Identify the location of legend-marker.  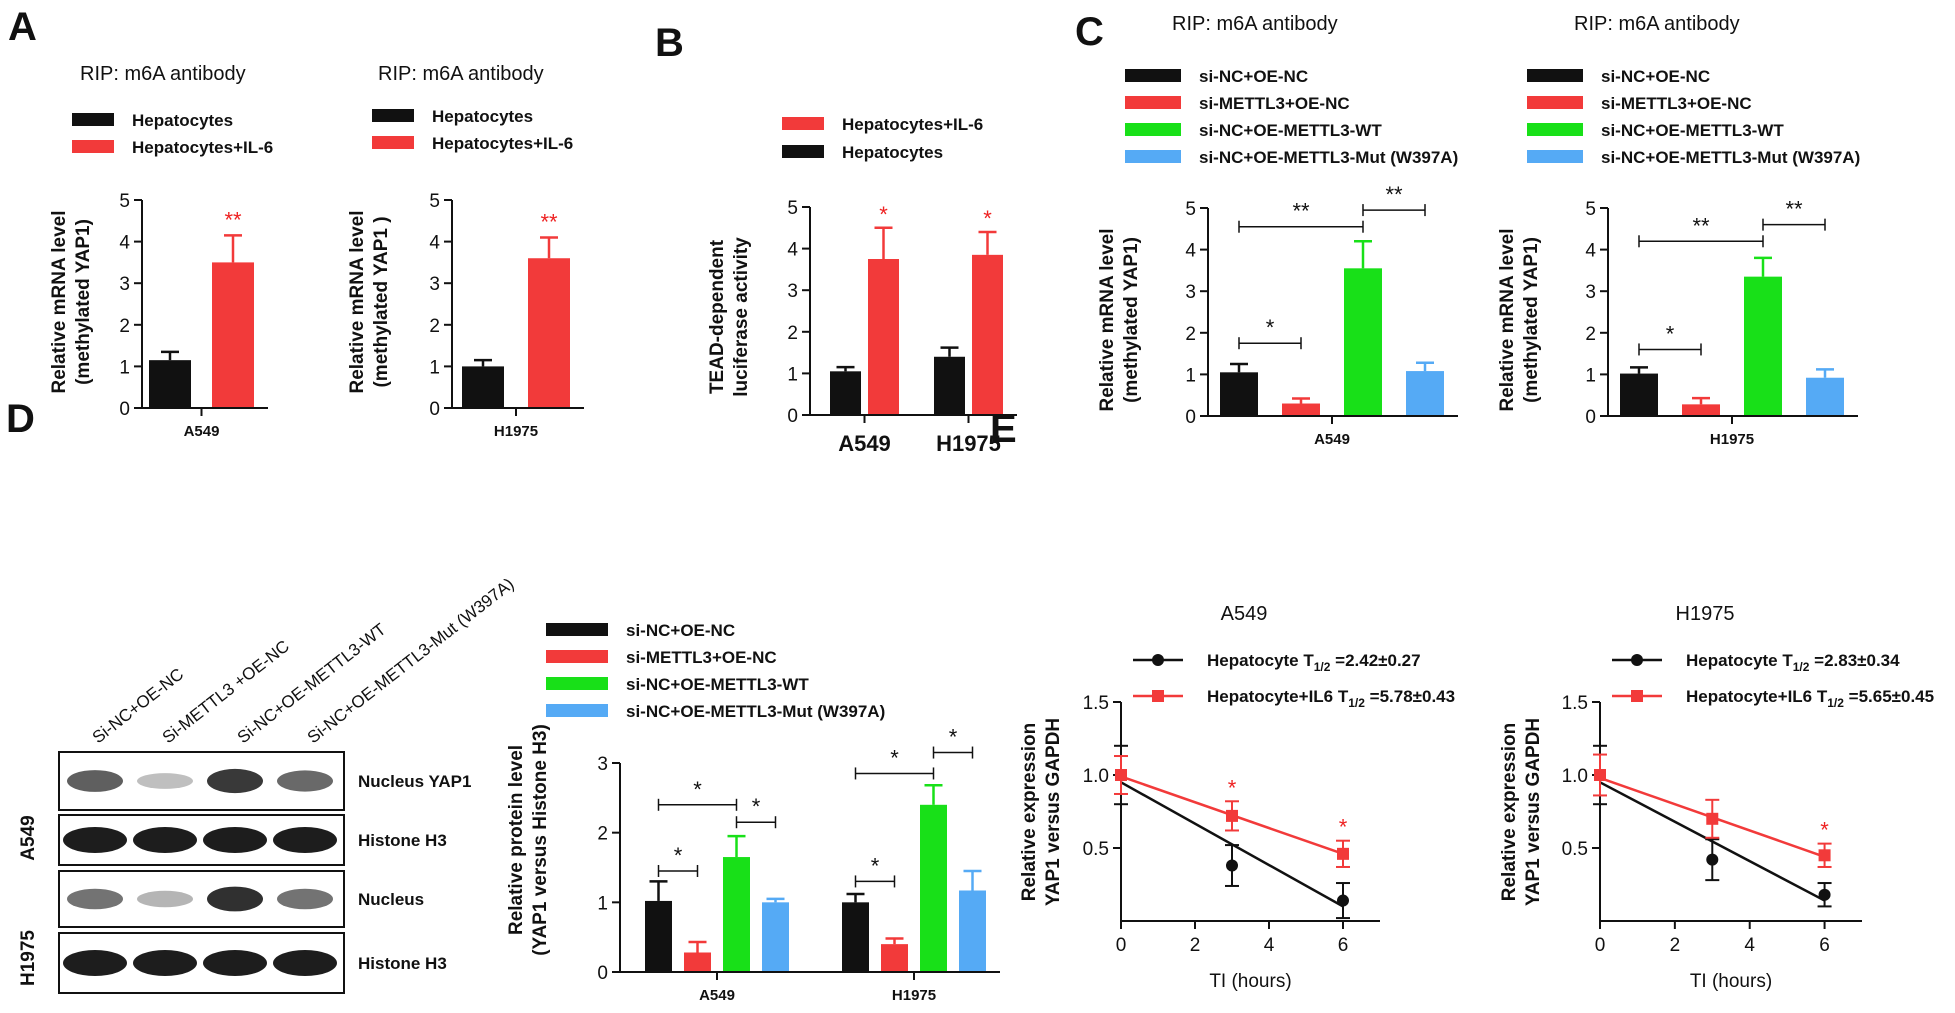
(1637, 660).